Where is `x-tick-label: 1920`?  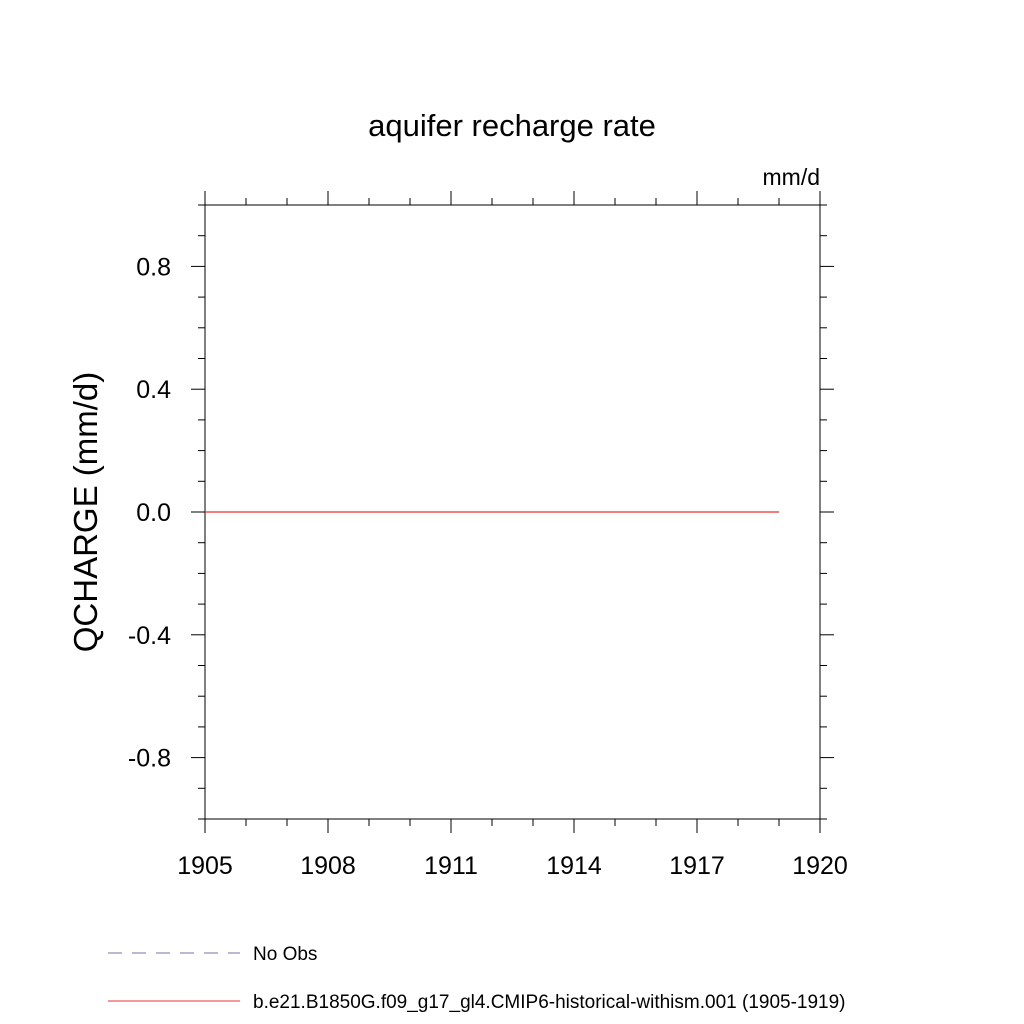 x-tick-label: 1920 is located at coordinates (820, 866).